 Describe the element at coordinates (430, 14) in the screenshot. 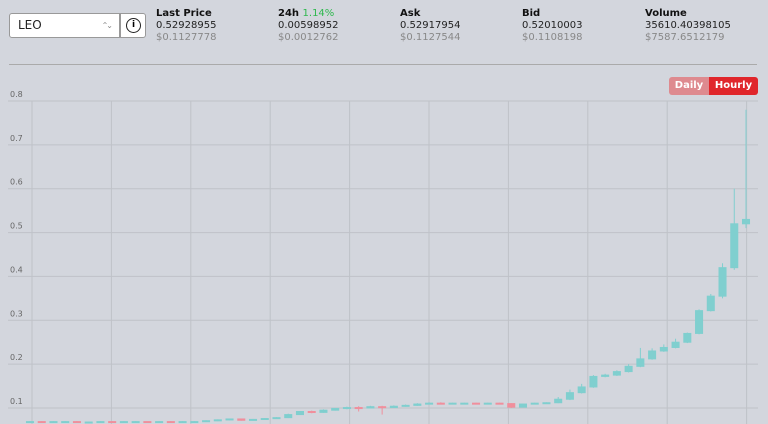

I see `stat-label: Ask` at that location.